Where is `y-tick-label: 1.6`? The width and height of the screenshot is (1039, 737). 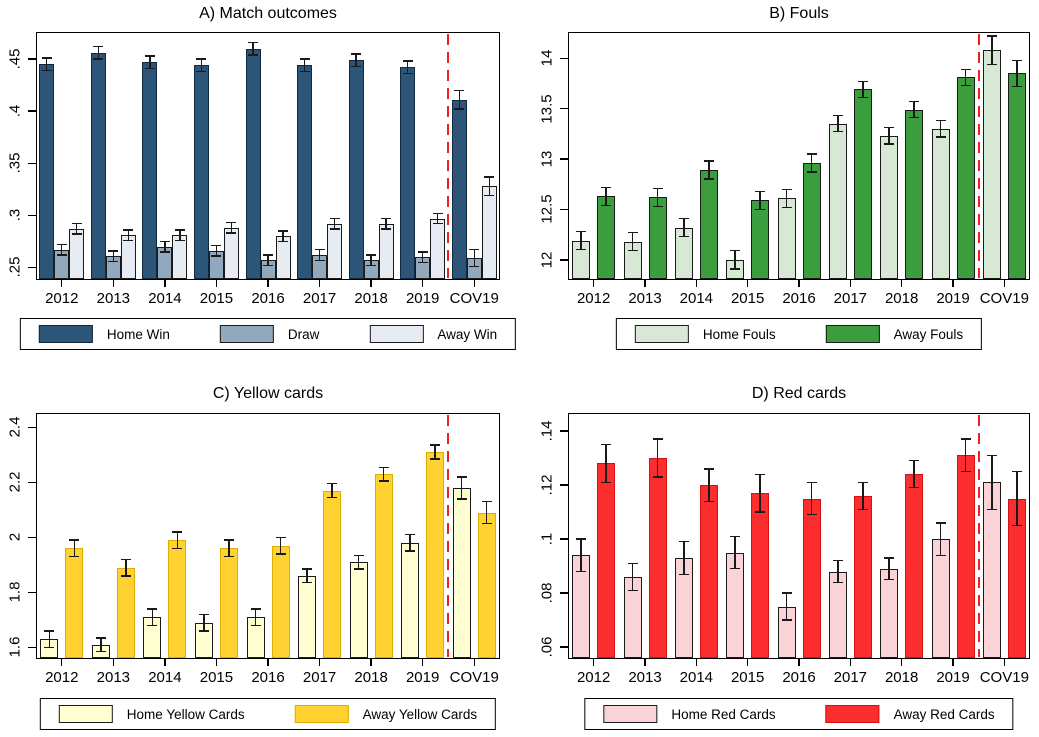
y-tick-label: 1.6 is located at coordinates (15, 647).